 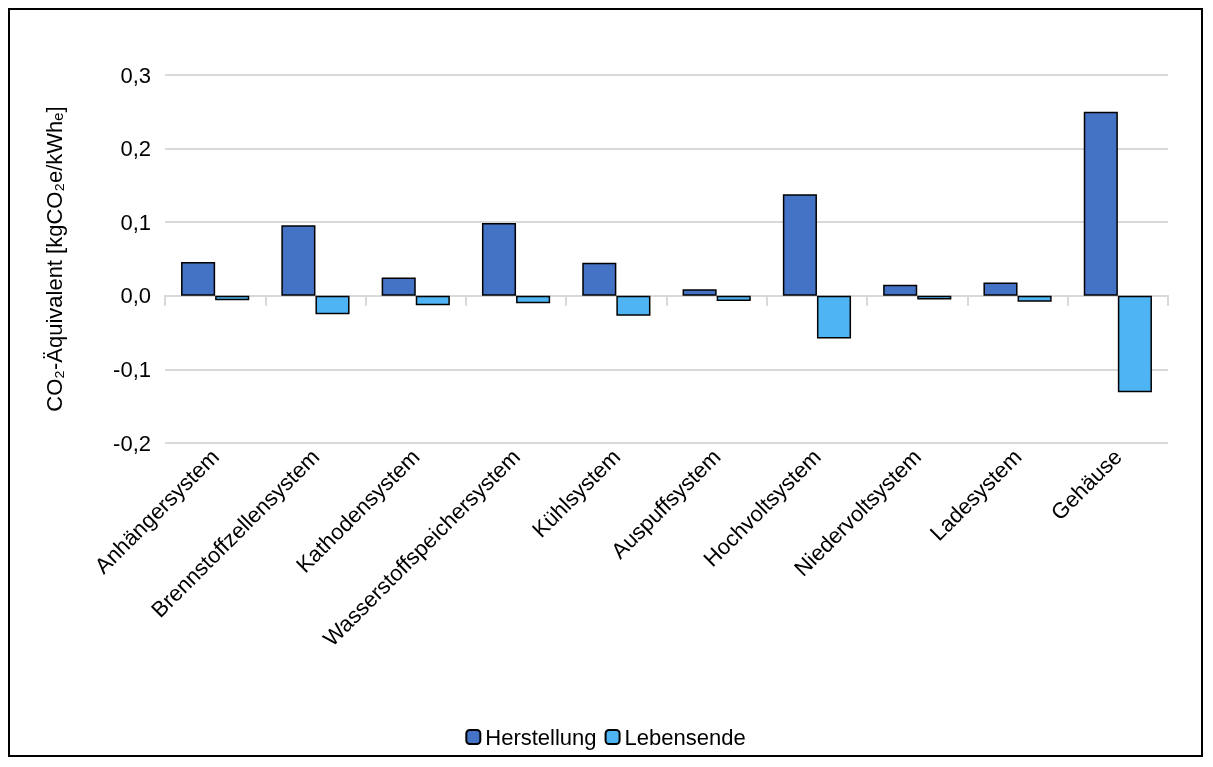 I want to click on y-tick-label: 0,2, so click(x=135, y=149).